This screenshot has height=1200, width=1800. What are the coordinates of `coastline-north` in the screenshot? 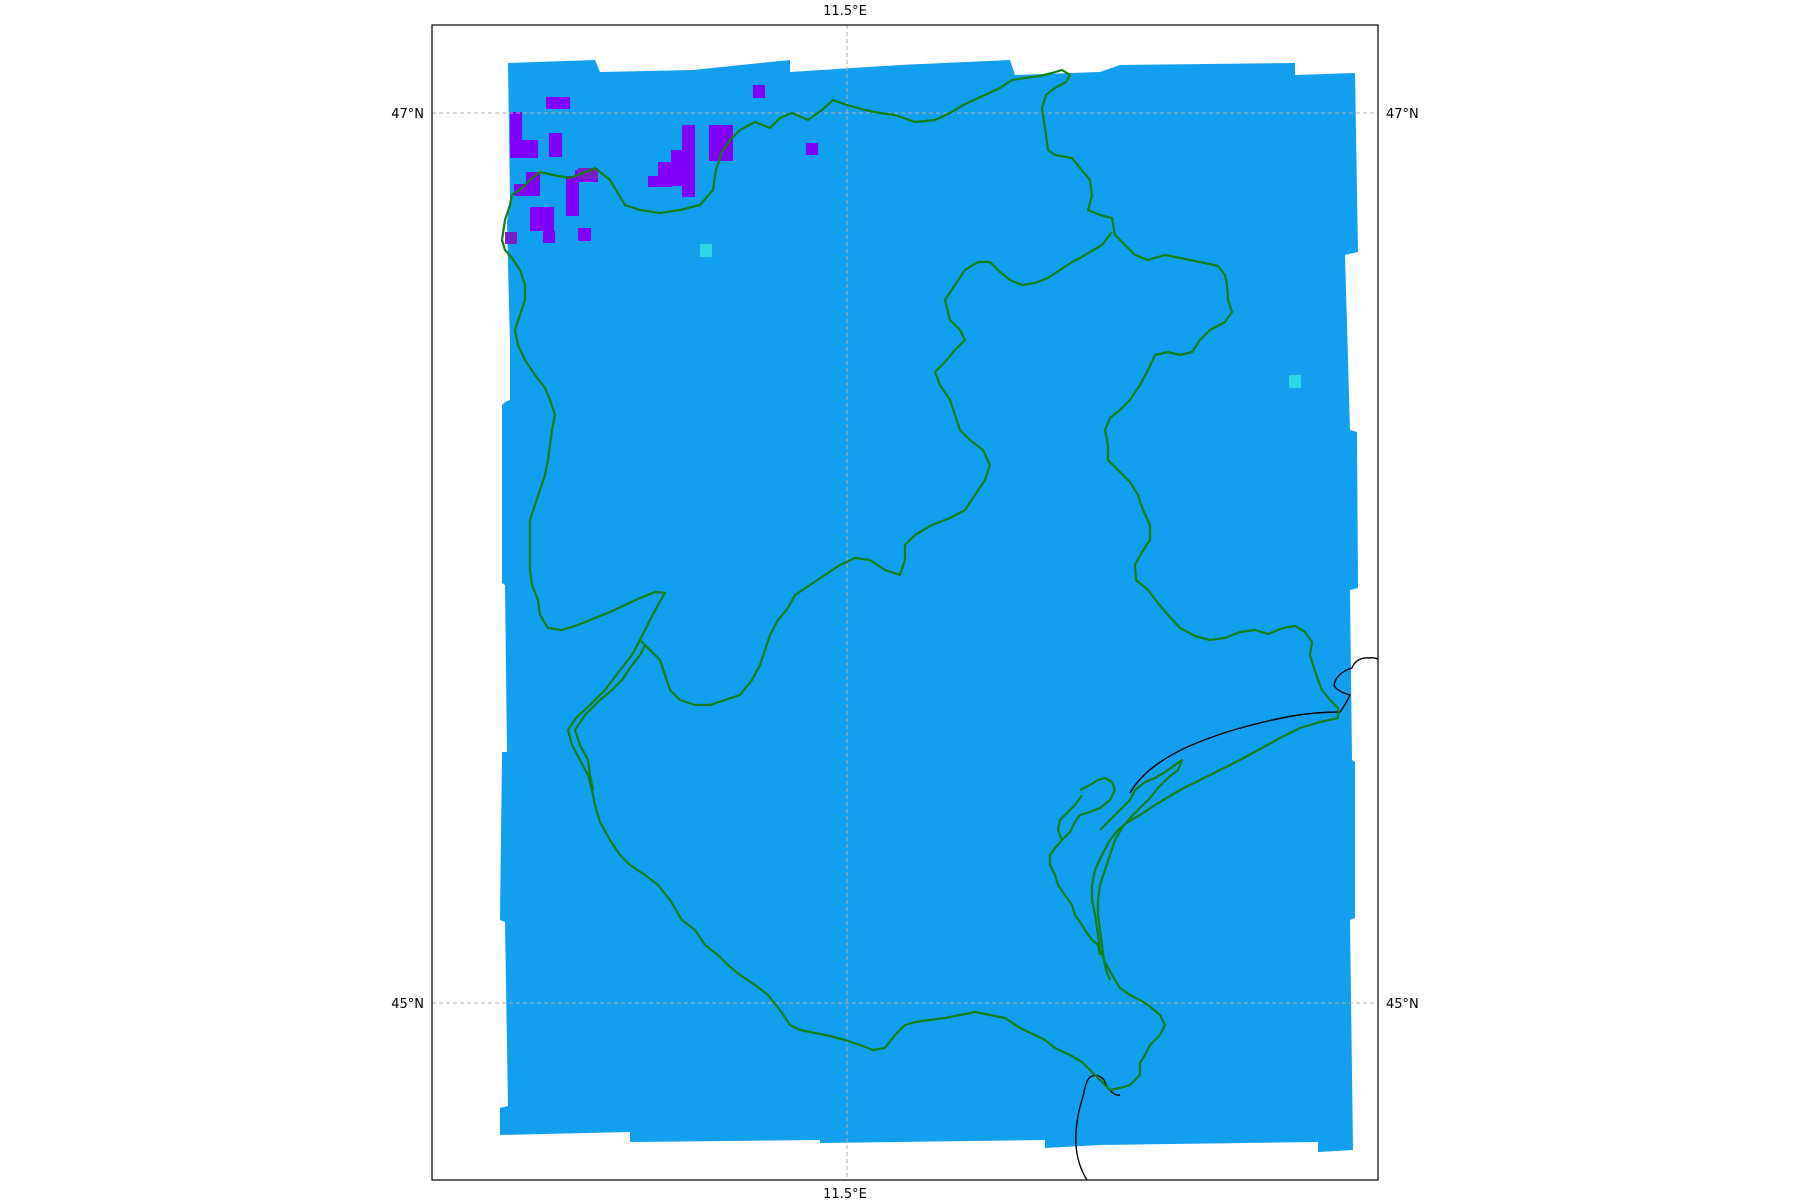 It's located at (1254, 725).